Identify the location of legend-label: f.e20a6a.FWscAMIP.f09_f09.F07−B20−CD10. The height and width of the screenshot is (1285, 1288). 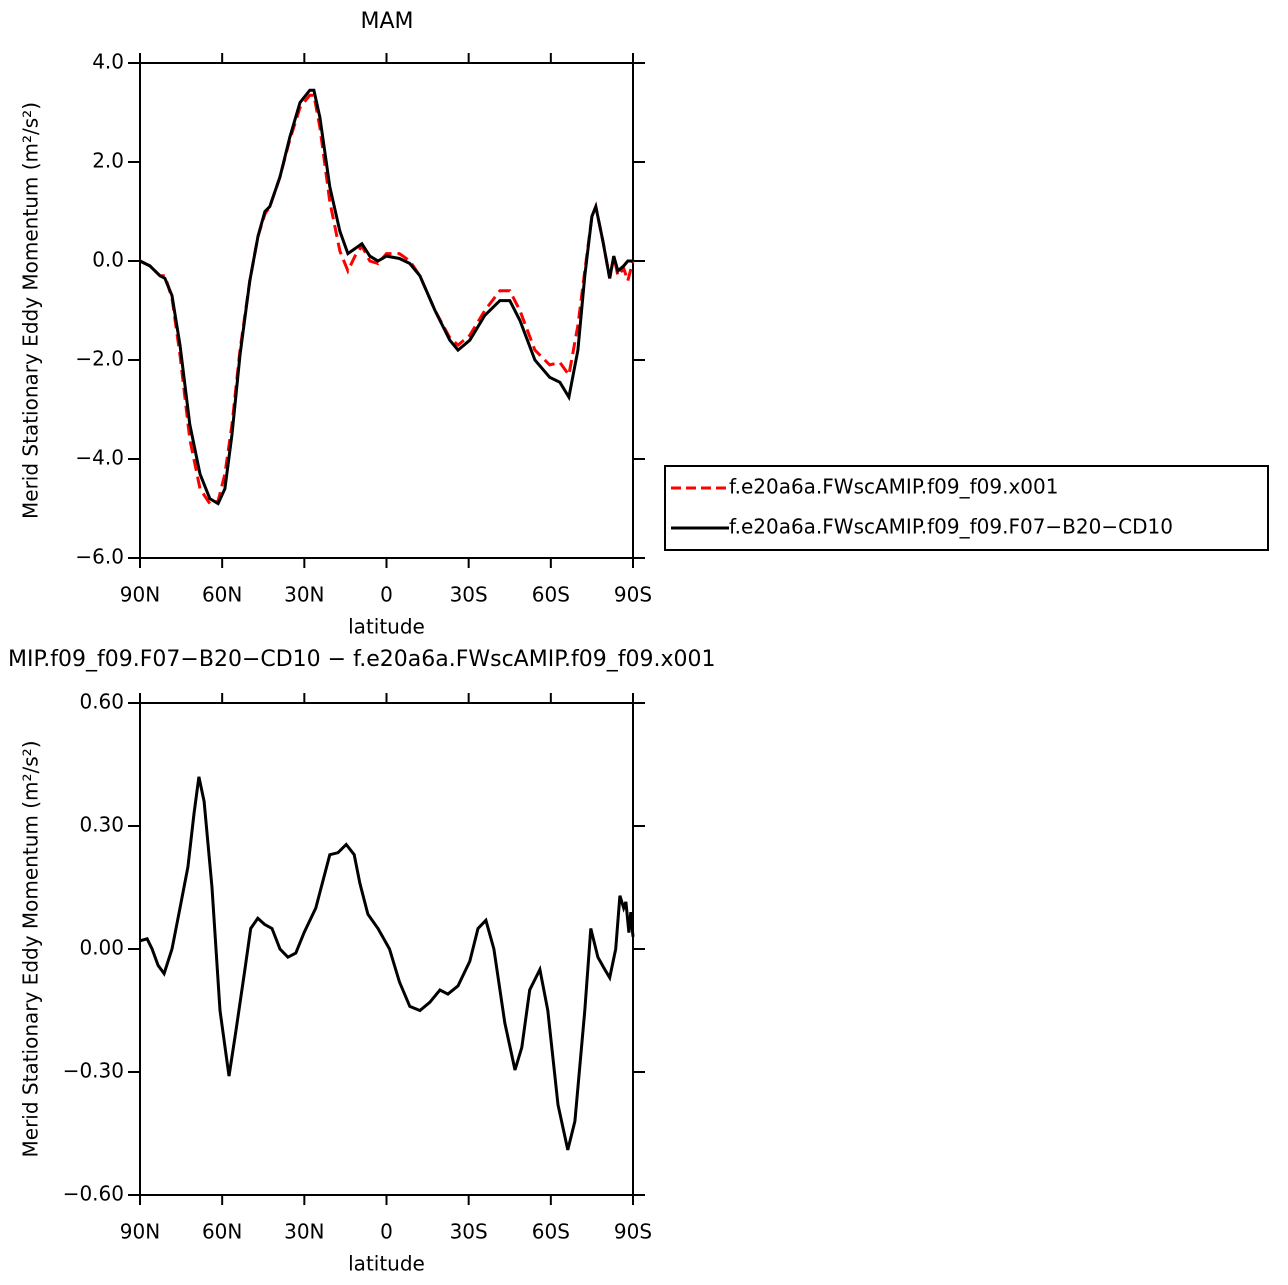
(951, 527).